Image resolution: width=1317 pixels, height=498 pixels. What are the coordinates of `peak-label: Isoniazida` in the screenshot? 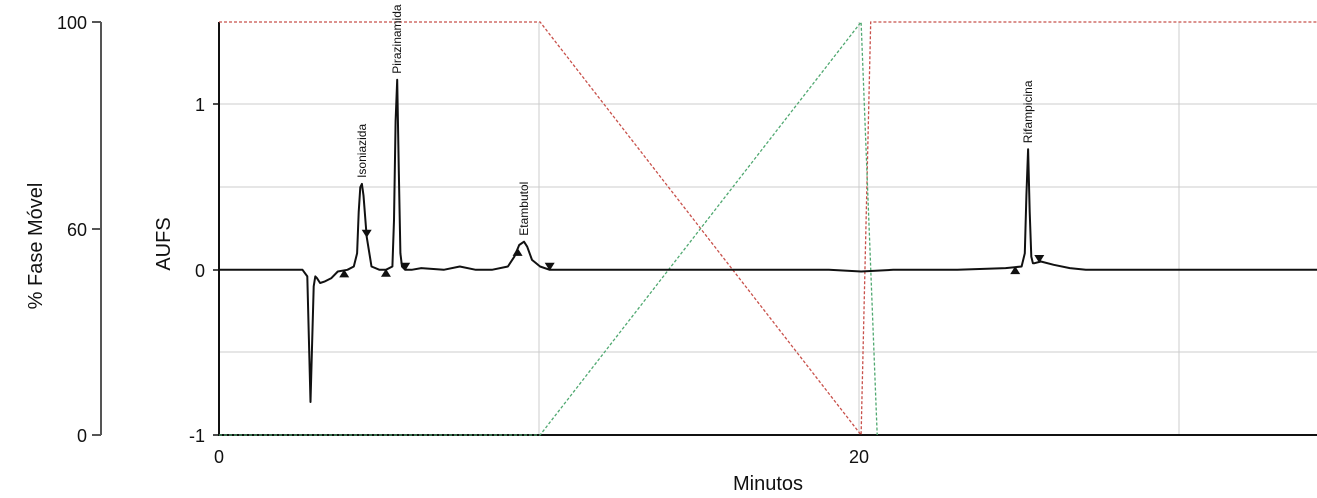 It's located at (362, 151).